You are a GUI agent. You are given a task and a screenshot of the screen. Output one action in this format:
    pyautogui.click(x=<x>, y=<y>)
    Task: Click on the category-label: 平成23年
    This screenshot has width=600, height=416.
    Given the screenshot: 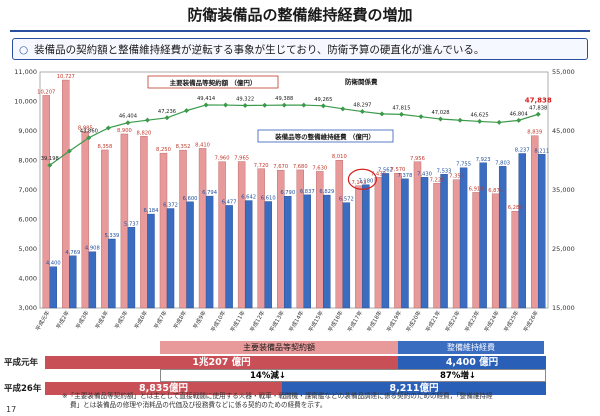 What is the action you would take?
    pyautogui.click(x=472, y=321)
    